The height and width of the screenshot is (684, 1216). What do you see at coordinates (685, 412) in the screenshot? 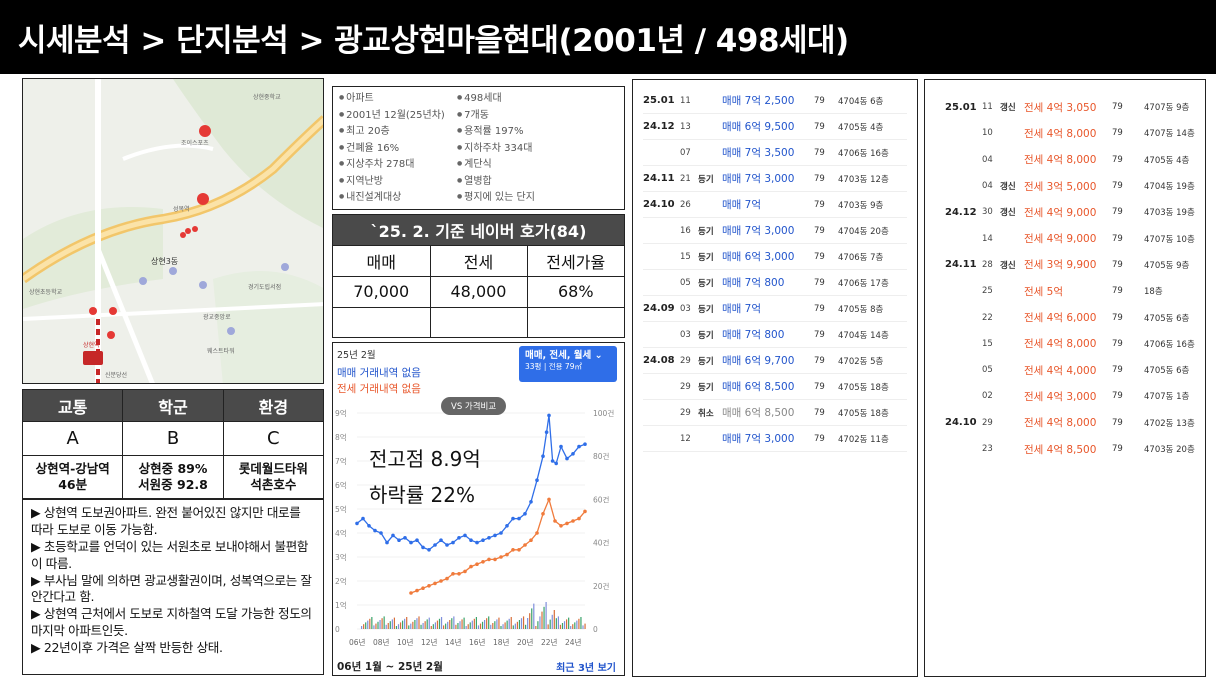
I see `transaction-day: 29` at bounding box center [685, 412].